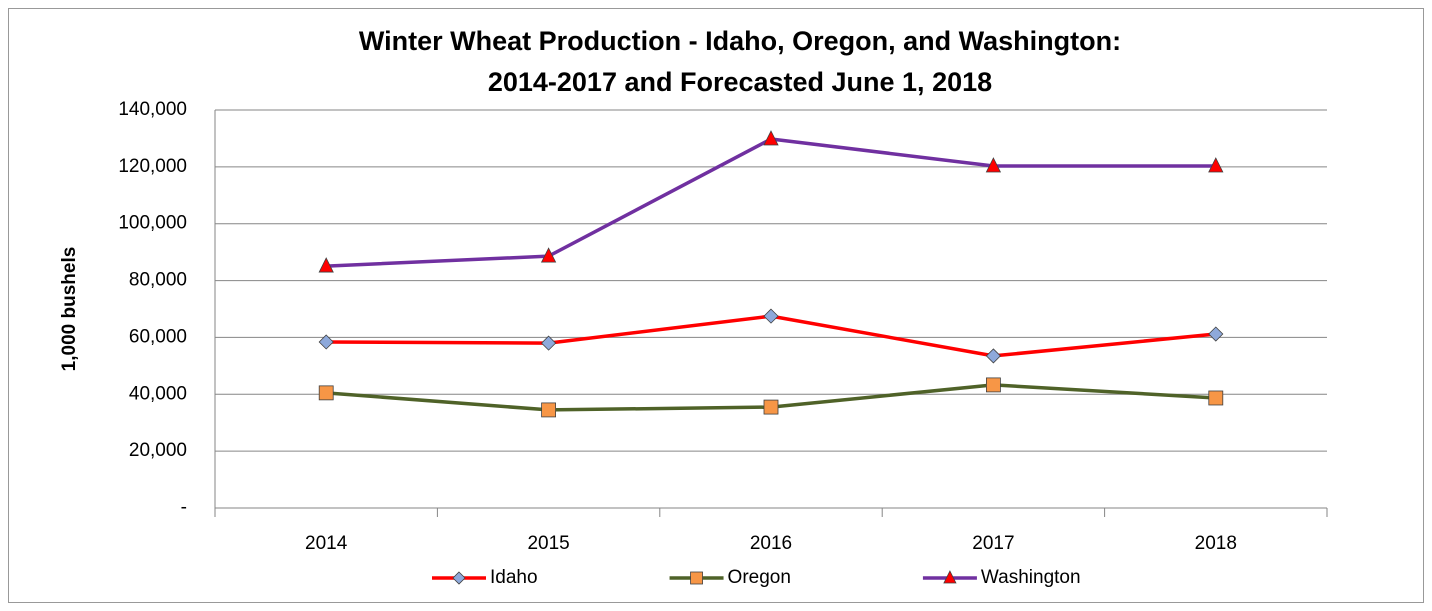 This screenshot has width=1432, height=611. Describe the element at coordinates (158, 450) in the screenshot. I see `y-tick-label: 20,000` at that location.